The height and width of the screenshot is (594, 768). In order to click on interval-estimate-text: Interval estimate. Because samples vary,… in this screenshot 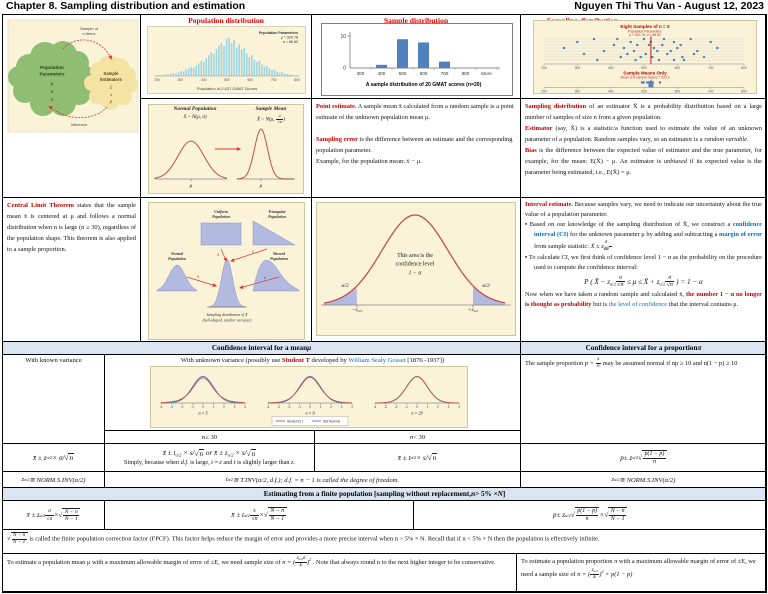, I will do `click(643, 255)`.